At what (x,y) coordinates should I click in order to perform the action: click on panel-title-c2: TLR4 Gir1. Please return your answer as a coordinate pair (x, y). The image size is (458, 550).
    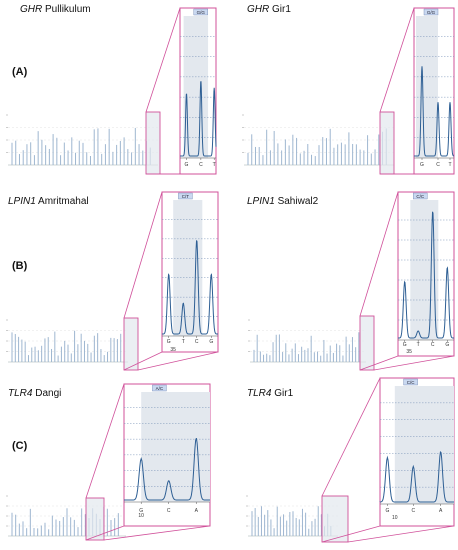
    Looking at the image, I should click on (270, 393).